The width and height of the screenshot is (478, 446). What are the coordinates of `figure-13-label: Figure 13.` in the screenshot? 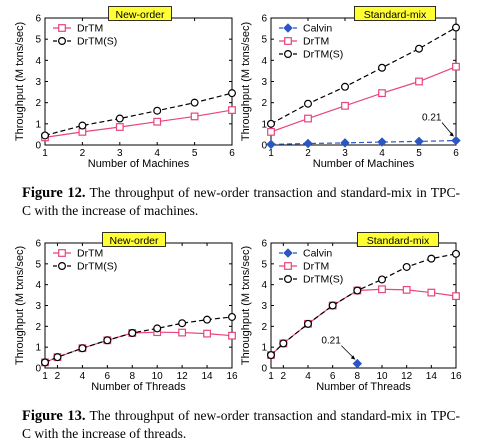 It's located at (54, 416).